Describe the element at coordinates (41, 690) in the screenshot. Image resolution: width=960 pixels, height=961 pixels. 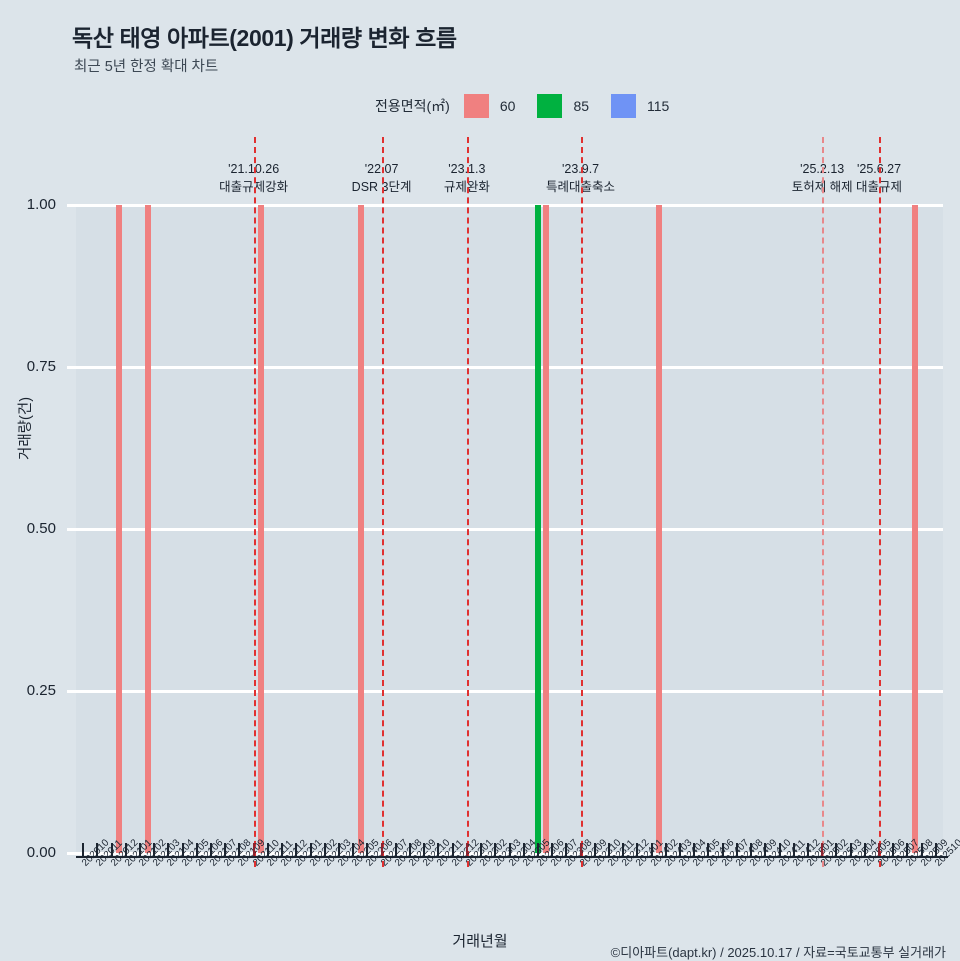
I see `y-axis-tick-label: 0.25` at that location.